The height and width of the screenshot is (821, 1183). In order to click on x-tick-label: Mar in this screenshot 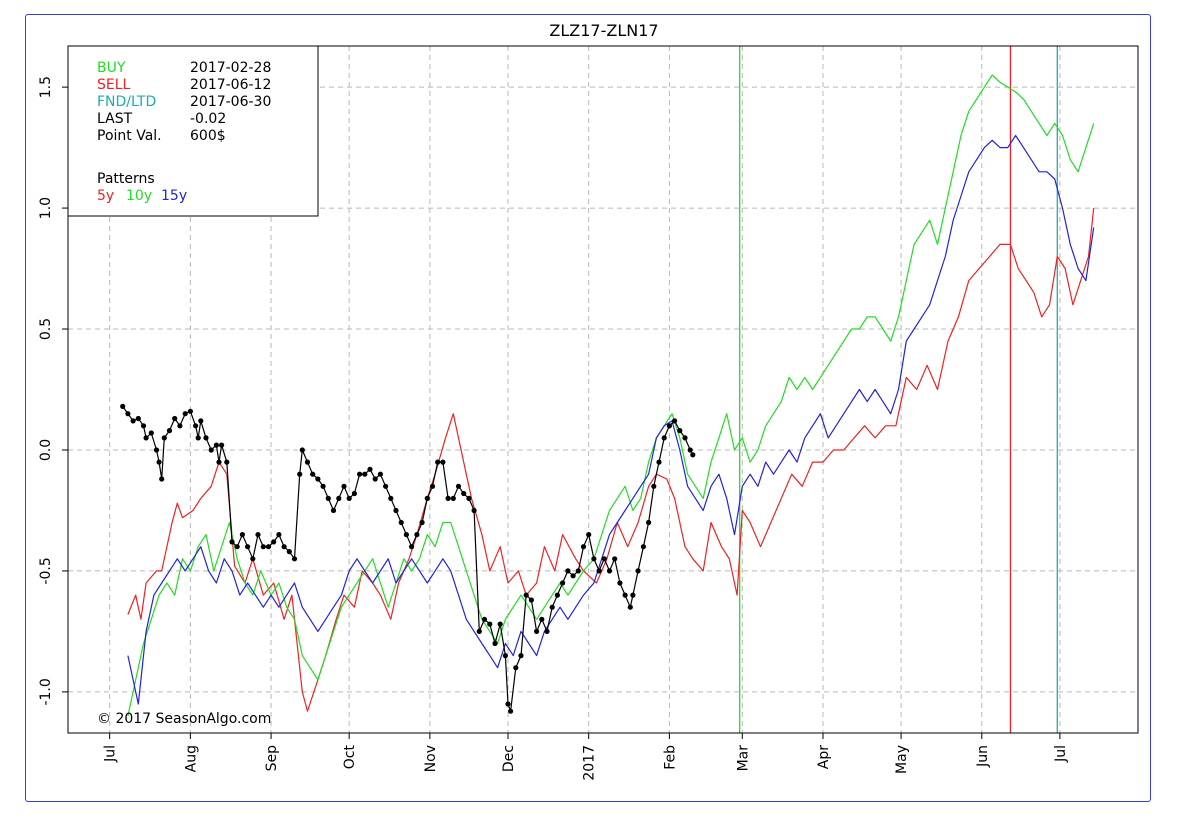, I will do `click(743, 758)`.